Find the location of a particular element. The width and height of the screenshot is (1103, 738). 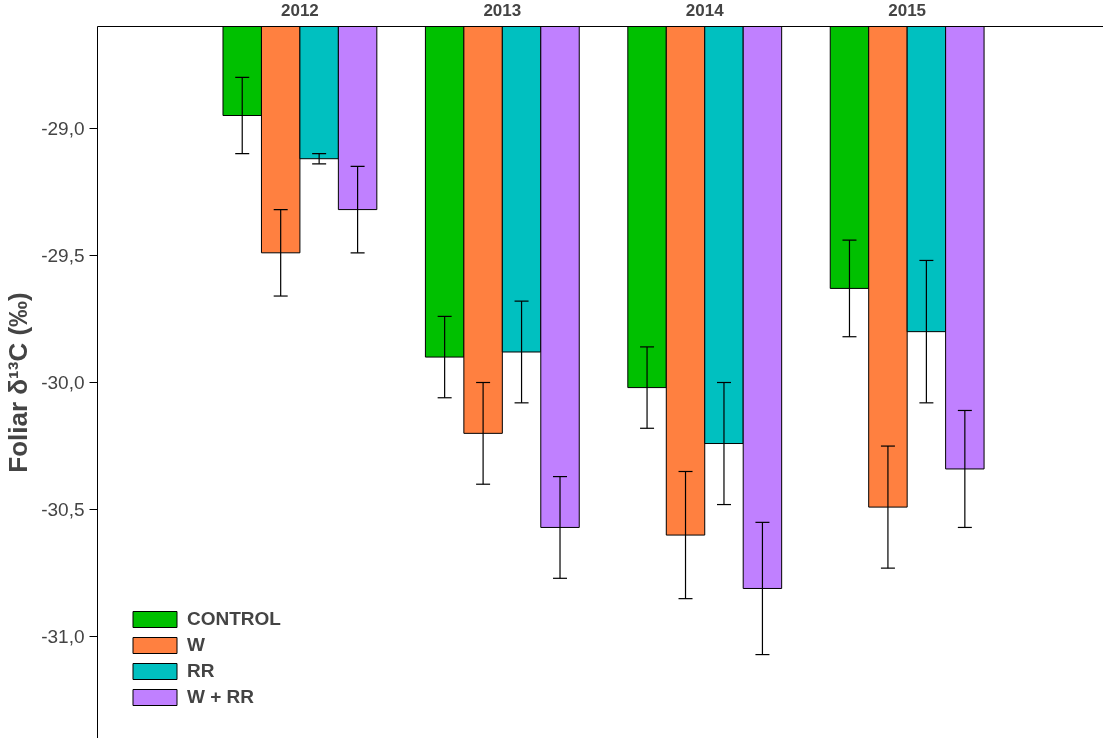

legend-label: W is located at coordinates (196, 645).